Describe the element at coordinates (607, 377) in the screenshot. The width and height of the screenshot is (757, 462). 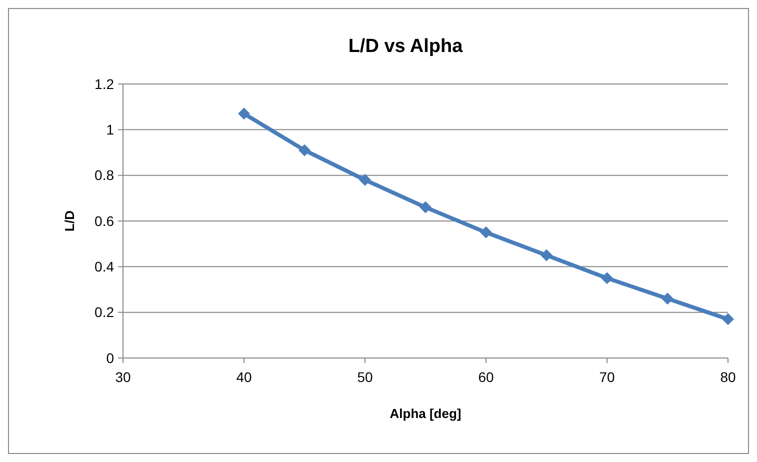
I see `x-tick-label: 70` at that location.